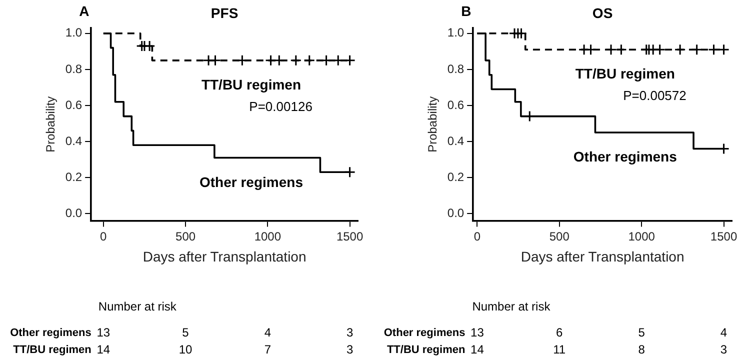  Describe the element at coordinates (602, 12) in the screenshot. I see `chart-title: OS` at that location.